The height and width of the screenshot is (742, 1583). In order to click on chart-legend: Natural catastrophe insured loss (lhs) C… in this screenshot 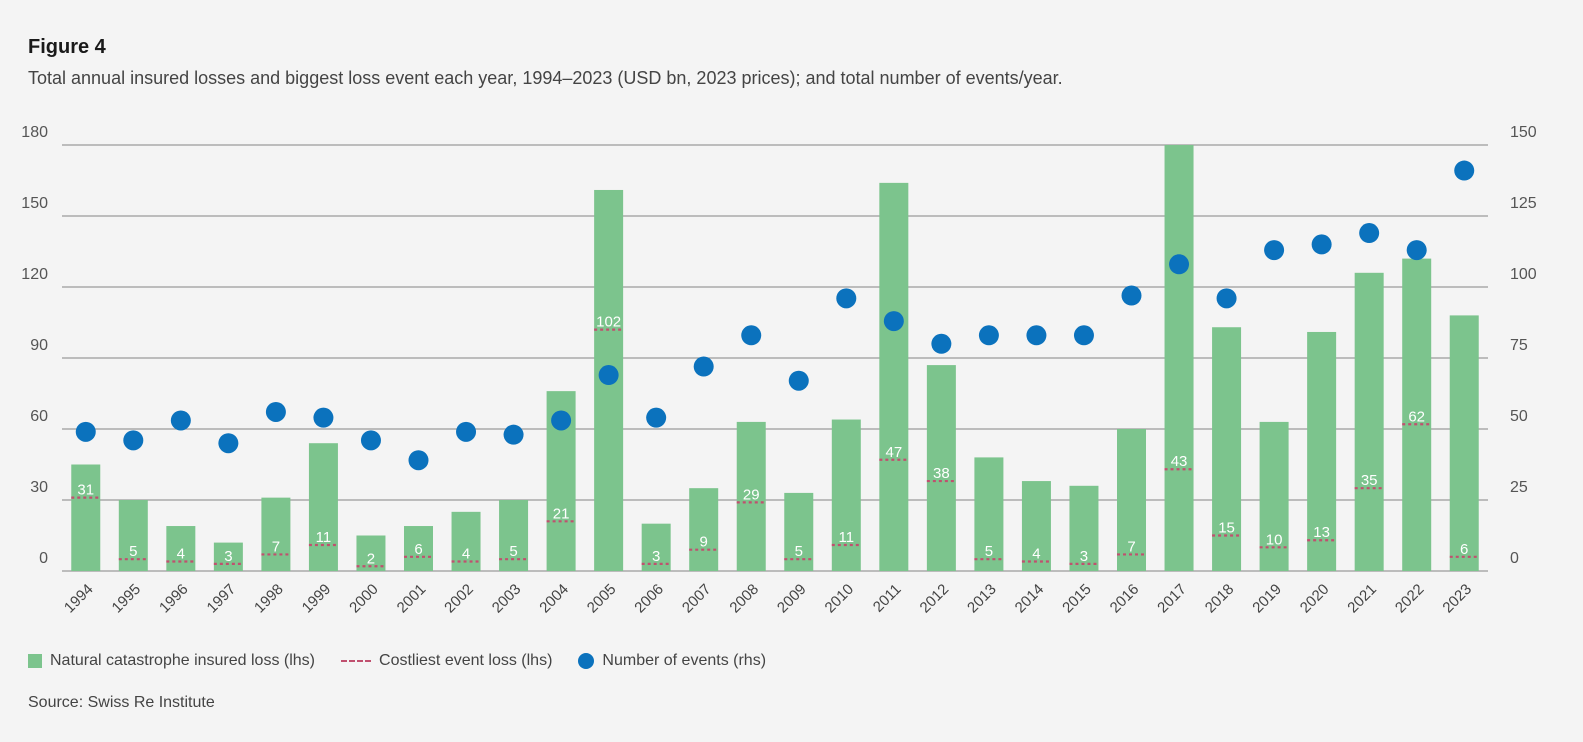, I will do `click(410, 661)`.